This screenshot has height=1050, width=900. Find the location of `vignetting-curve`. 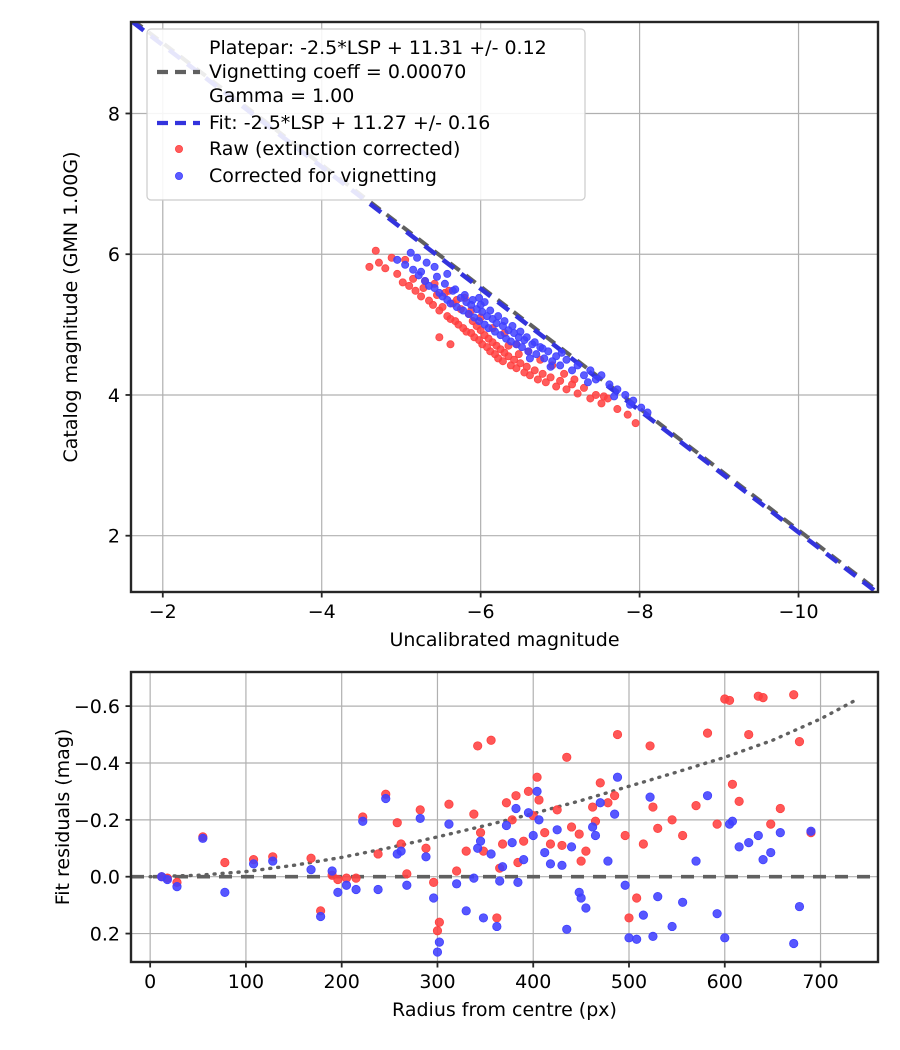

vignetting-curve is located at coordinates (502, 789).